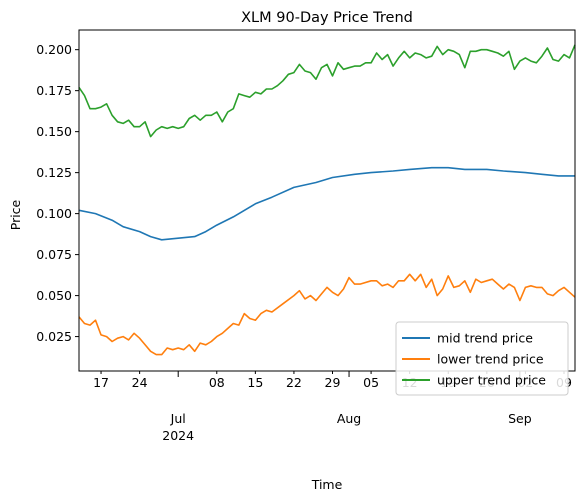 The height and width of the screenshot is (501, 585). Describe the element at coordinates (327, 18) in the screenshot. I see `chart-title: XLM 90-Day Price Trend` at that location.